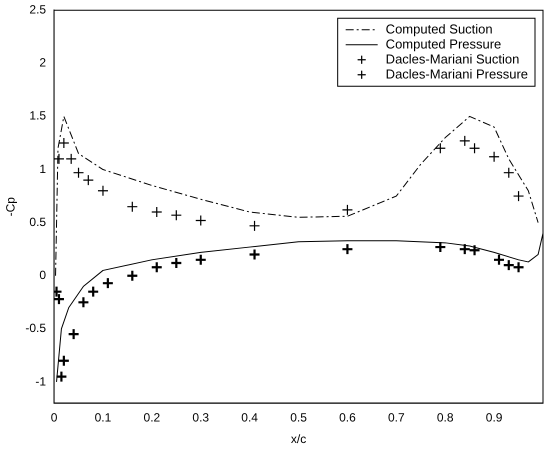 The width and height of the screenshot is (557, 451). I want to click on y-tick-label: -0.5, so click(35, 328).